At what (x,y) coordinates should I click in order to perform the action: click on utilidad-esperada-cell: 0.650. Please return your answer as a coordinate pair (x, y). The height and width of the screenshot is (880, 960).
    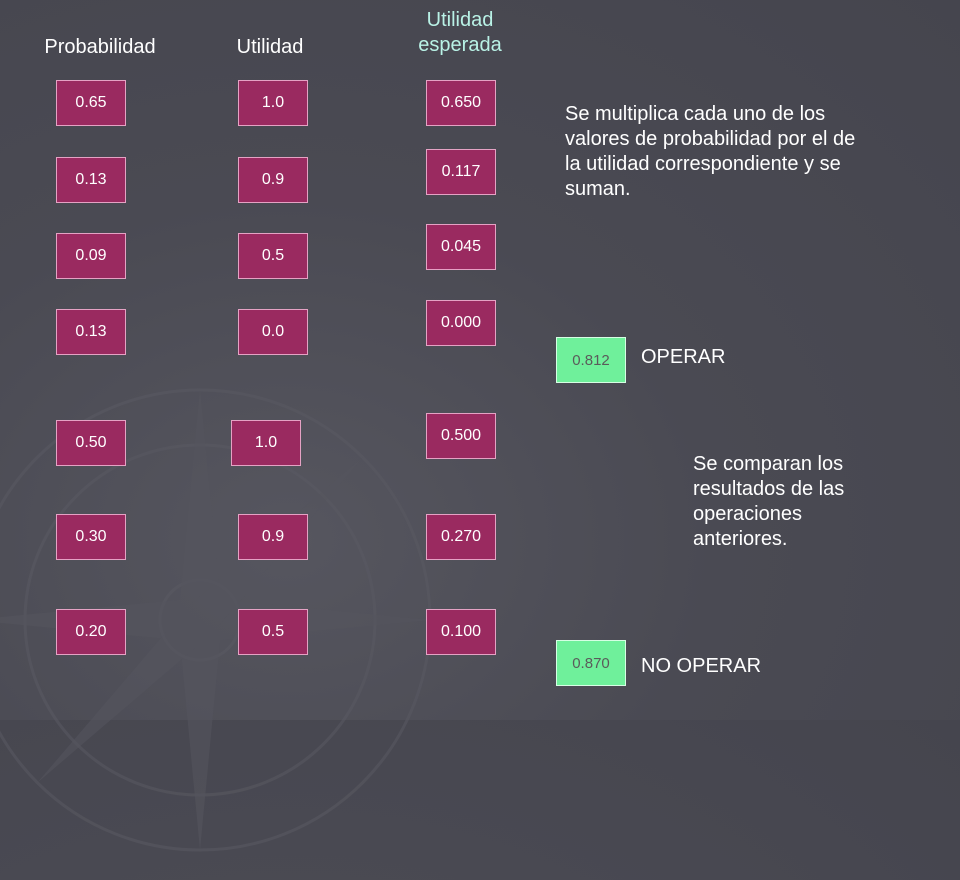
    Looking at the image, I should click on (461, 103).